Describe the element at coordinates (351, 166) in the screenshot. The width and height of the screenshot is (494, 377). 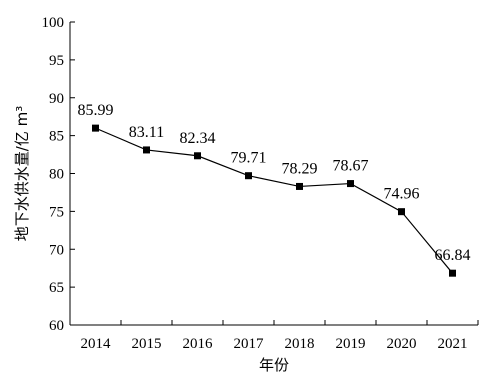
I see `data-label: 78.67` at that location.